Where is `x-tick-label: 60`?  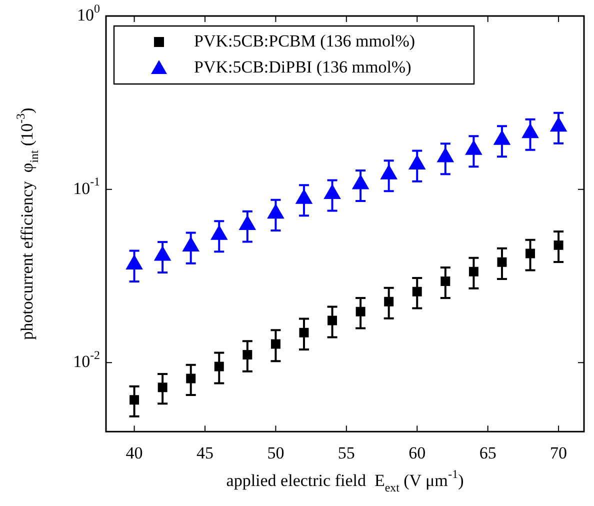
x-tick-label: 60 is located at coordinates (417, 452).